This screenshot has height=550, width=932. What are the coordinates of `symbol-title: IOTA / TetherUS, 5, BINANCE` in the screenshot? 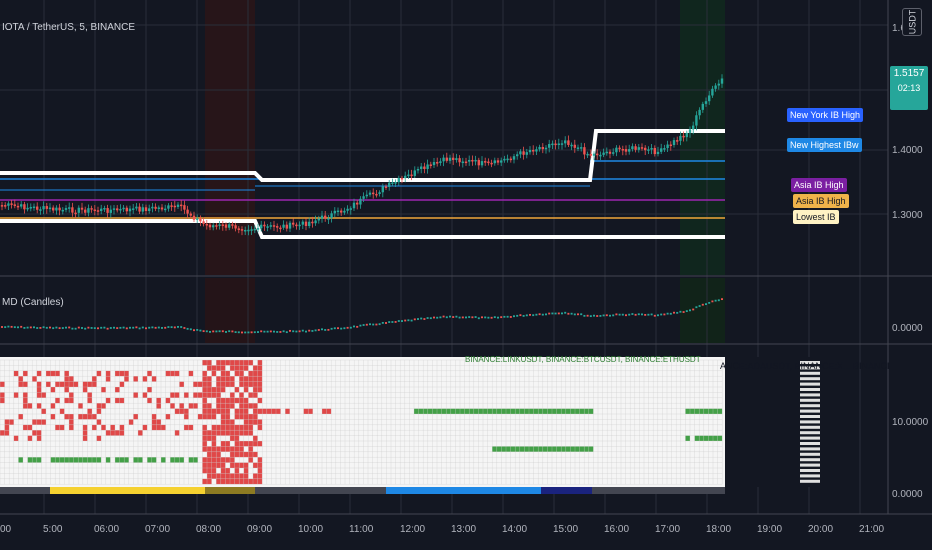 It's located at (69, 27).